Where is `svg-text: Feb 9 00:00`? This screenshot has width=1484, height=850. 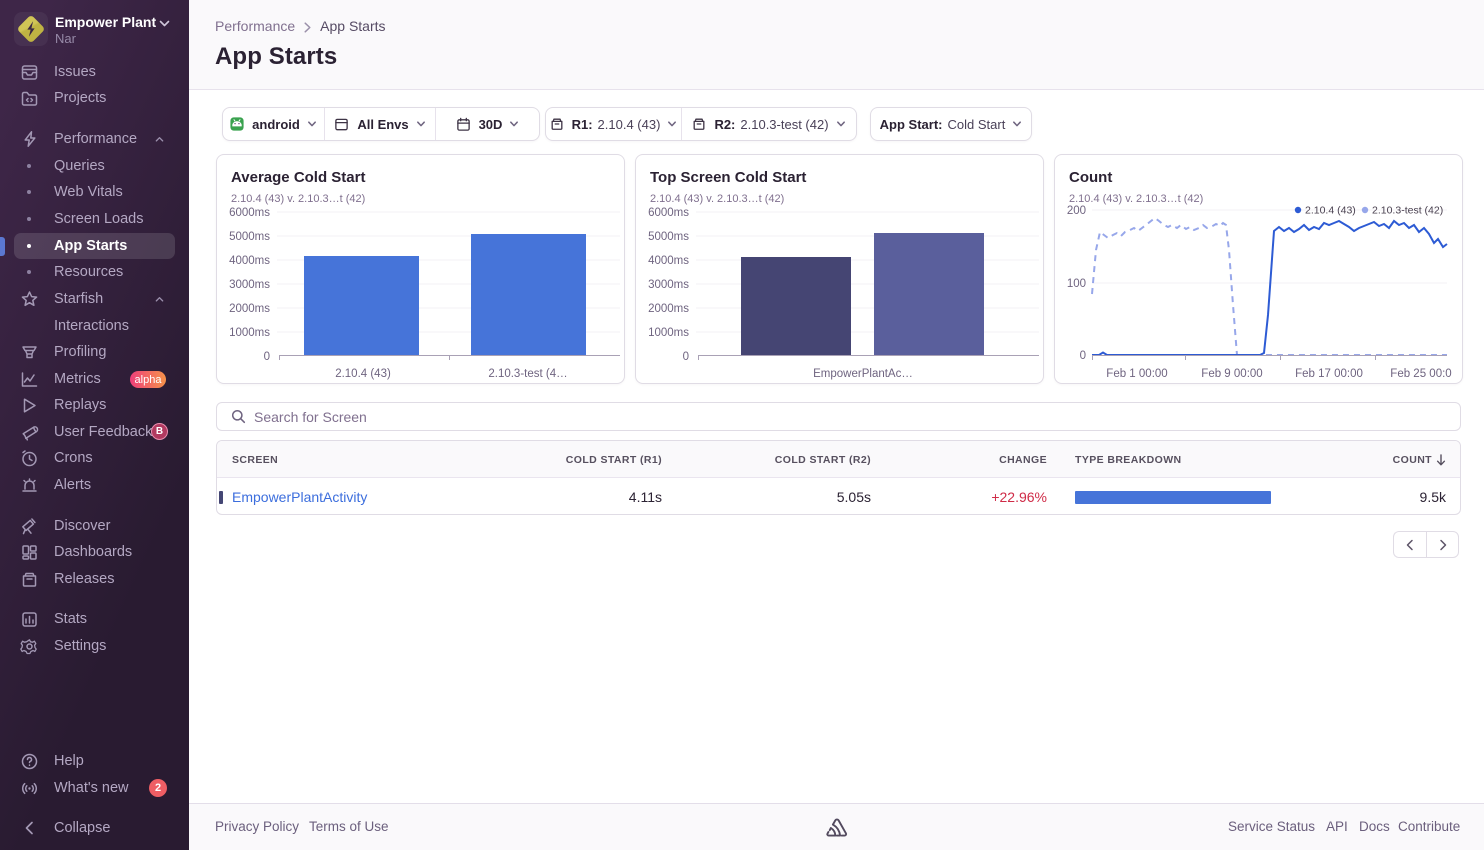
svg-text: Feb 9 00:00 is located at coordinates (1231, 374).